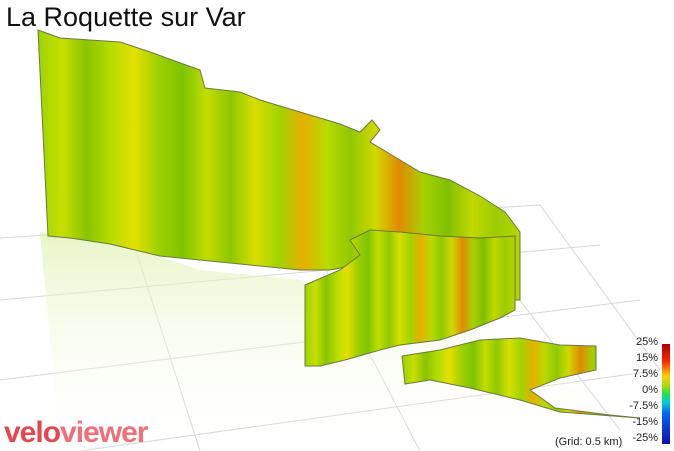 This screenshot has height=451, width=674. What do you see at coordinates (643, 406) in the screenshot?
I see `legend-label: -7.5%` at bounding box center [643, 406].